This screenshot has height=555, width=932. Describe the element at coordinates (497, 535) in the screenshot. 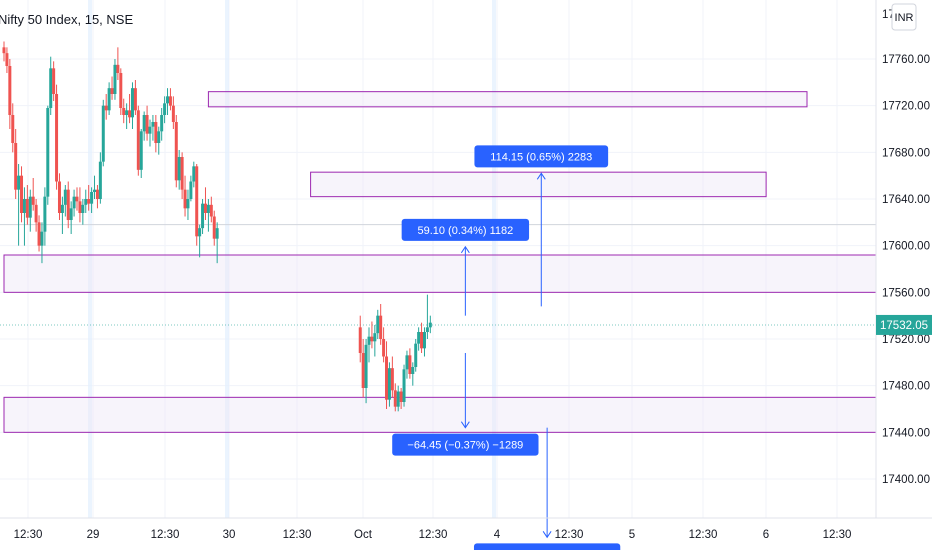

I see `x-tick-label: 4` at that location.